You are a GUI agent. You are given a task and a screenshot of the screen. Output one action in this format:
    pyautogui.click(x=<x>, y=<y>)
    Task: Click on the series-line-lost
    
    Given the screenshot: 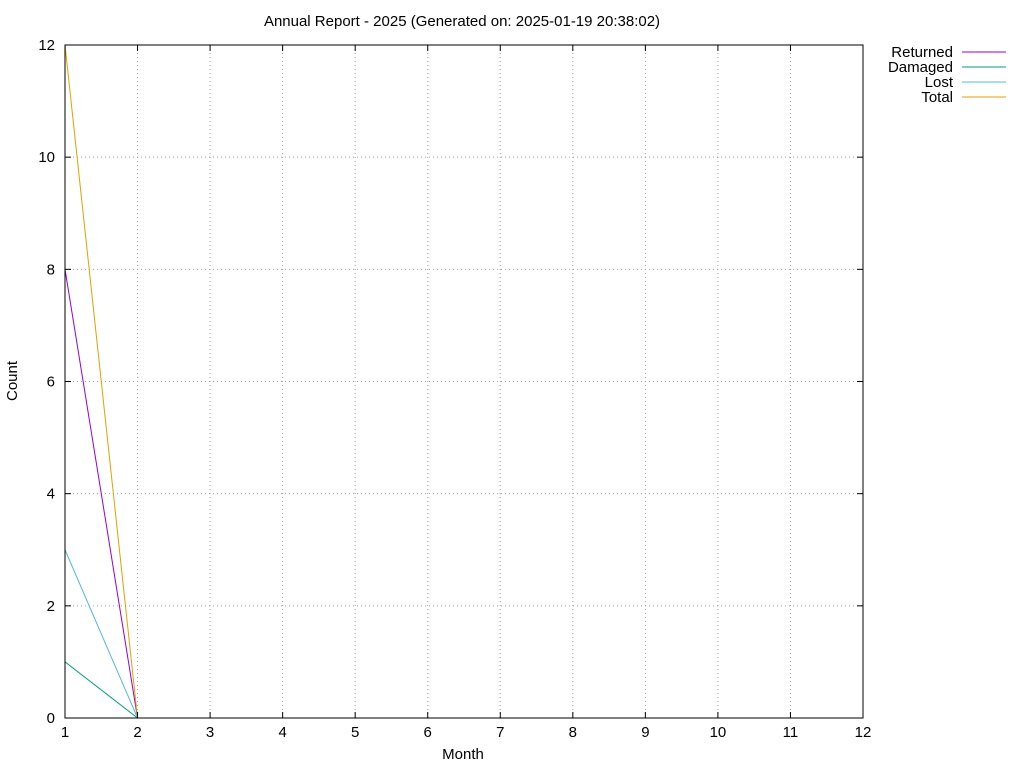 What is the action you would take?
    pyautogui.click(x=101, y=634)
    